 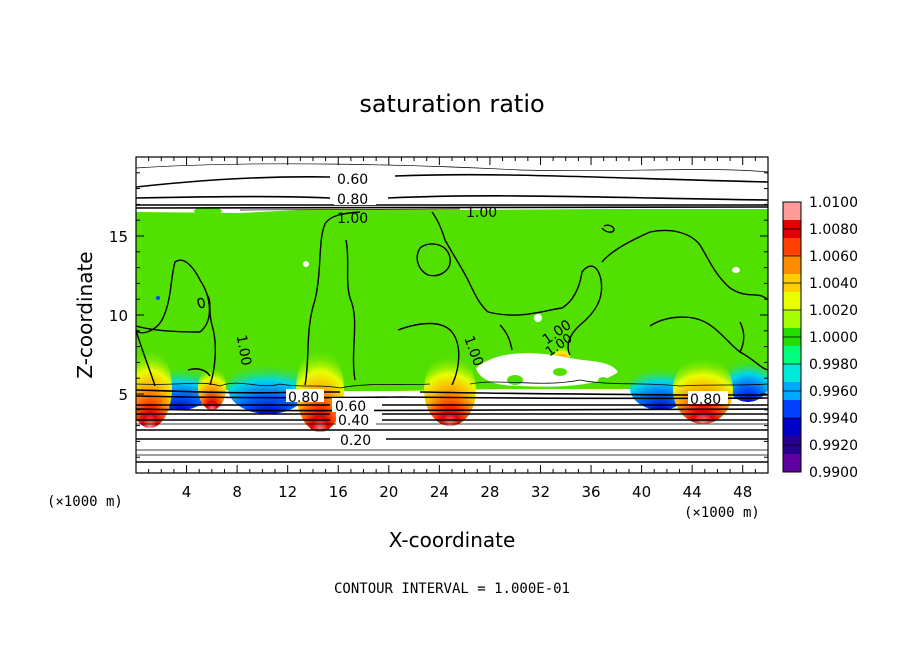 I want to click on chart-title: saturation ratio, so click(x=451, y=104).